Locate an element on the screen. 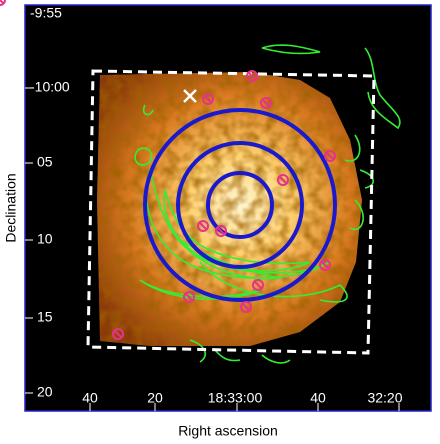  x-tick-label: 20 is located at coordinates (155, 398).